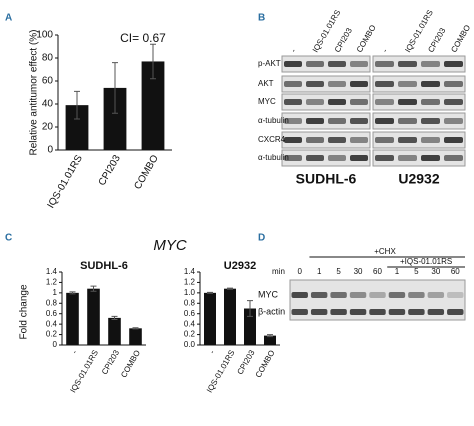 The image size is (474, 426). Describe the element at coordinates (48, 104) in the screenshot. I see `y-tick-label: 40` at that location.